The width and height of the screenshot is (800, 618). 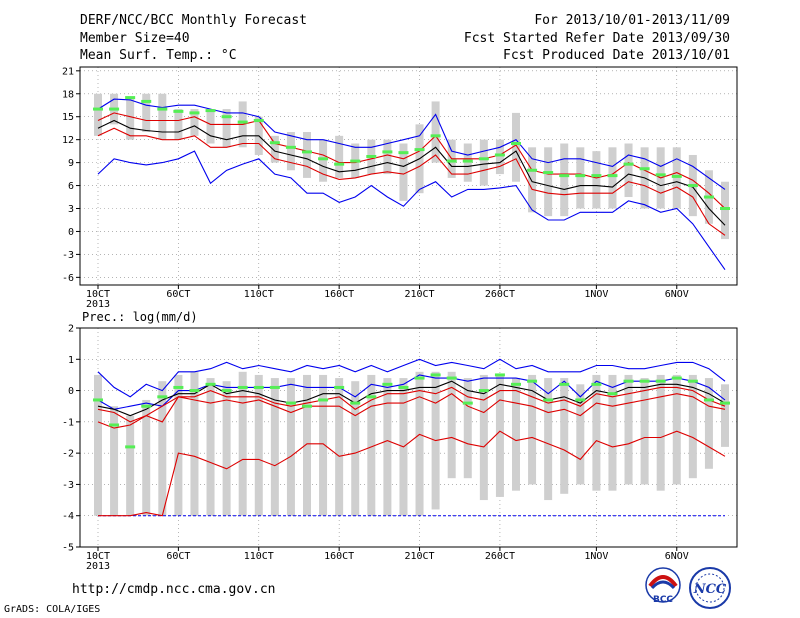 What do you see at coordinates (98, 556) in the screenshot?
I see `x-tick-label: 10CT` at bounding box center [98, 556].